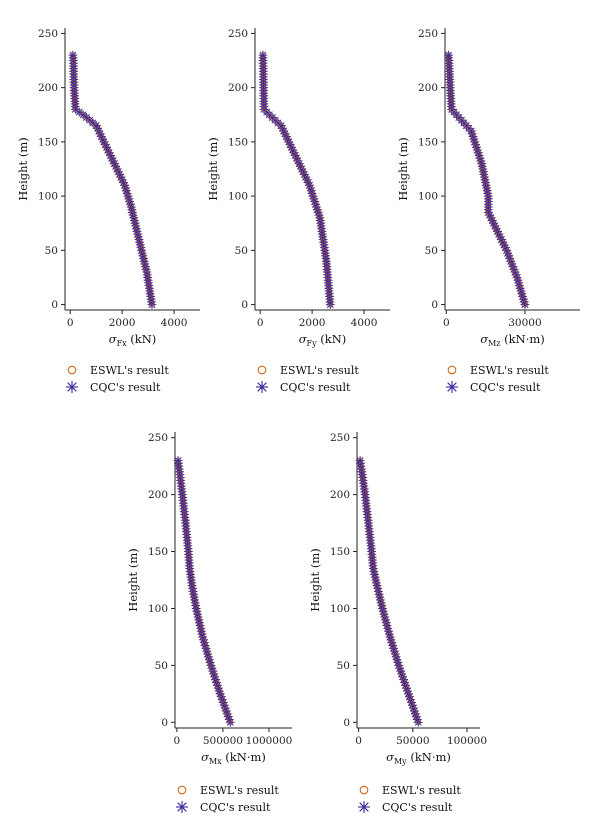  Describe the element at coordinates (133, 340) in the screenshot. I see `x-axis-label: σFx (kN)` at that location.